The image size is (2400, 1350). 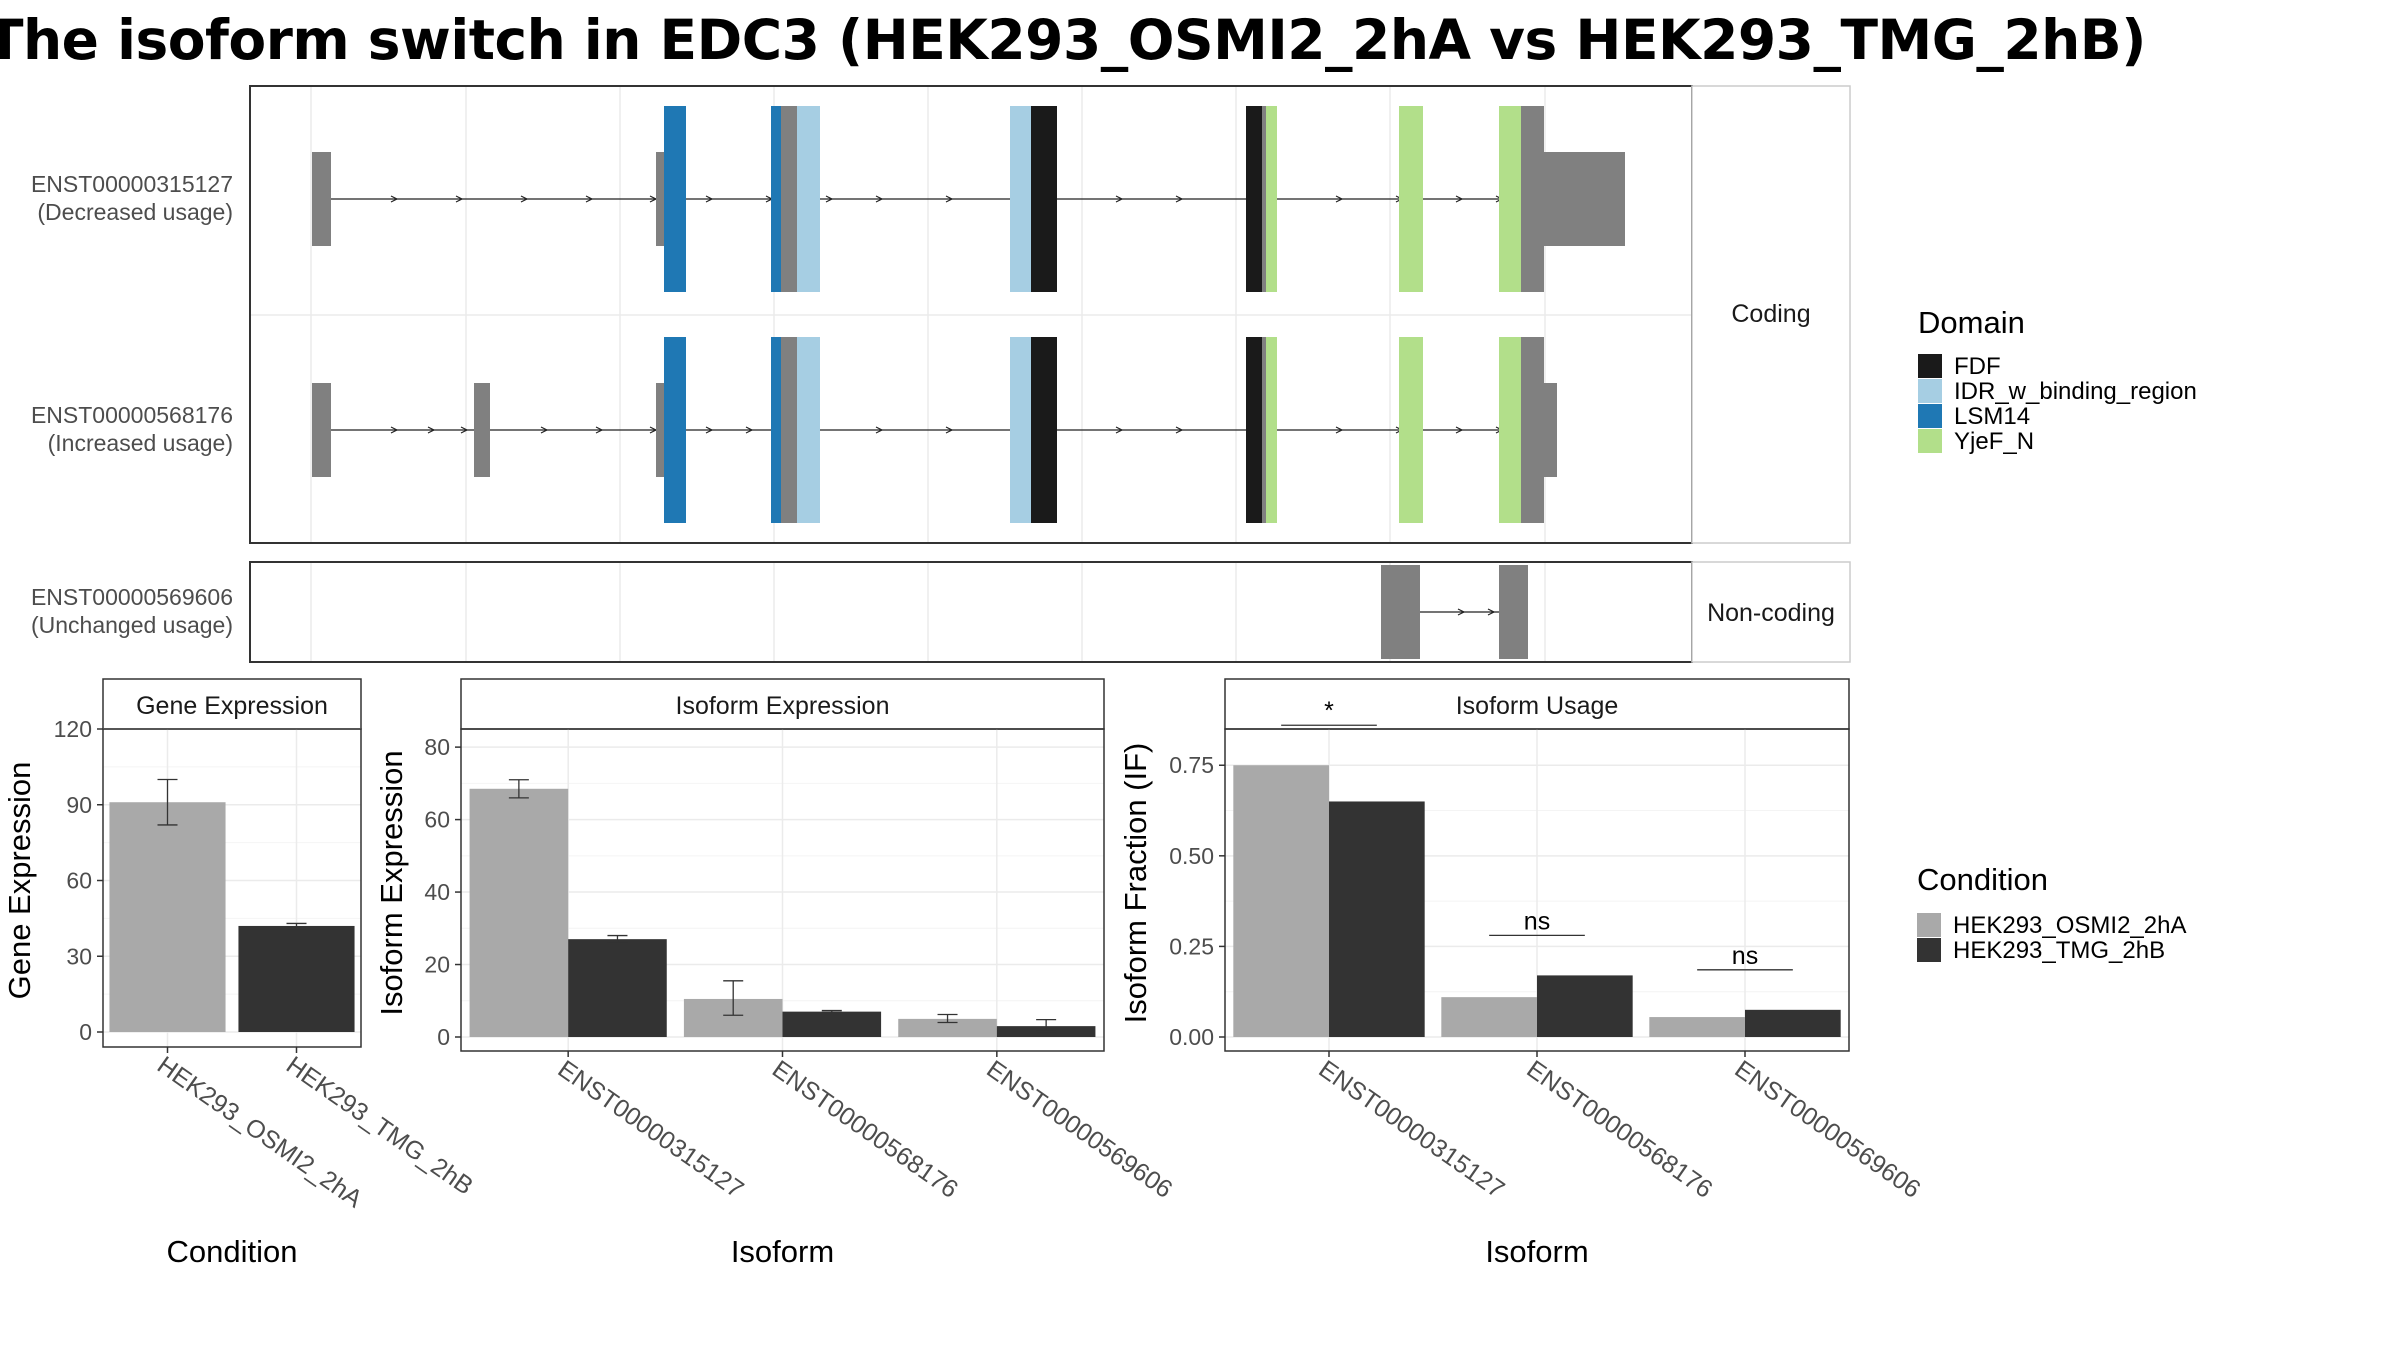 What do you see at coordinates (79, 805) in the screenshot?
I see `y-tick-label: 90` at bounding box center [79, 805].